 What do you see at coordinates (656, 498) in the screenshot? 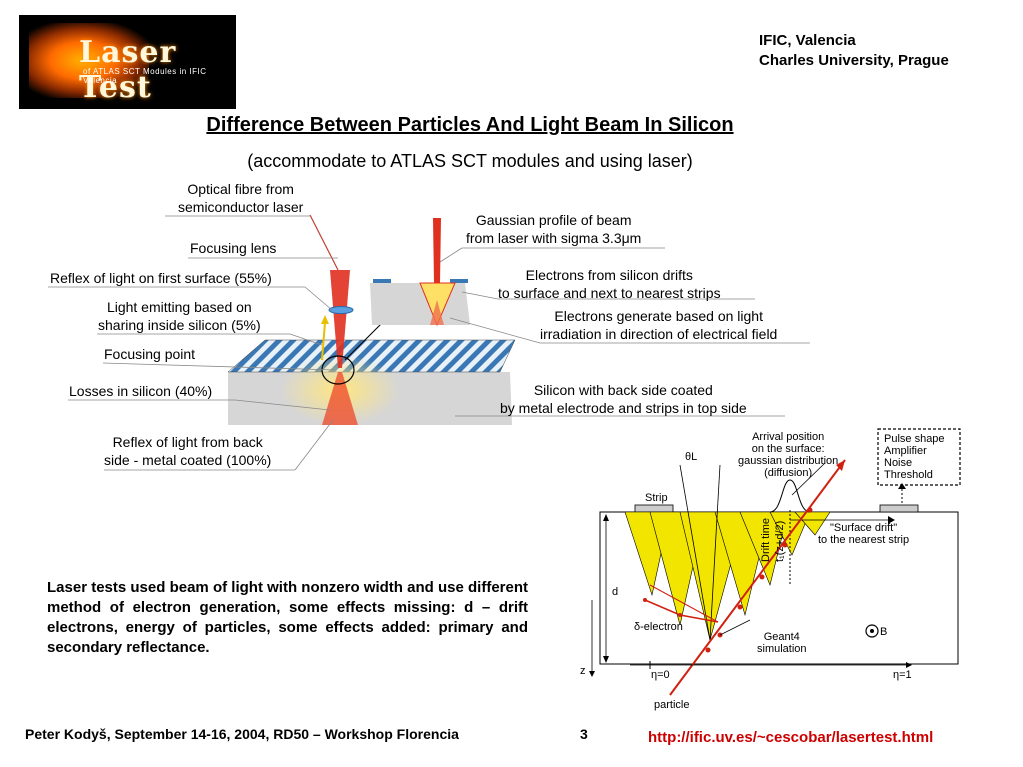
I see `label-strip: Strip` at bounding box center [656, 498].